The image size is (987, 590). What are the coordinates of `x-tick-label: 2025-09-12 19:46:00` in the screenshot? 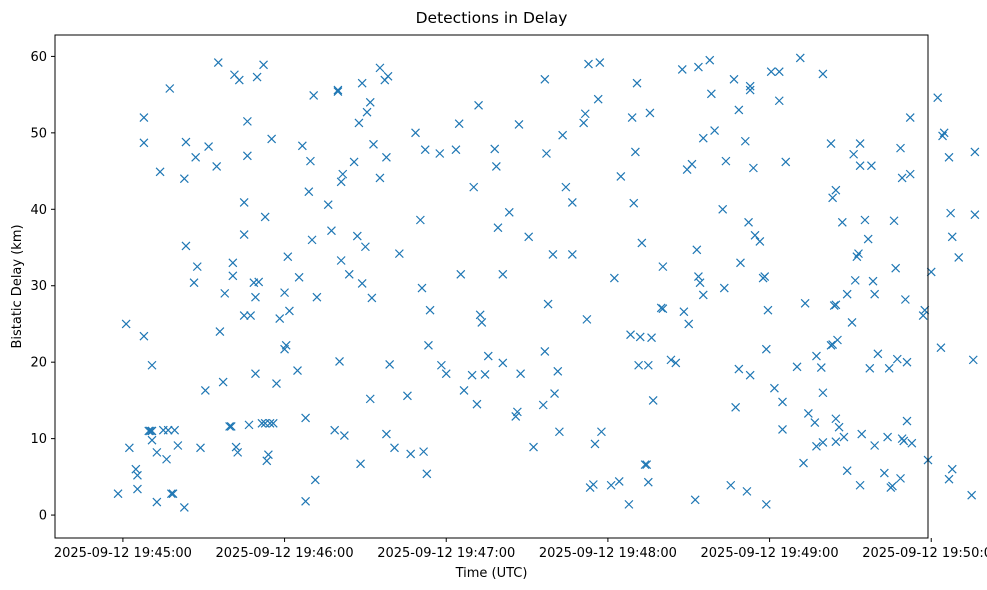 It's located at (285, 553).